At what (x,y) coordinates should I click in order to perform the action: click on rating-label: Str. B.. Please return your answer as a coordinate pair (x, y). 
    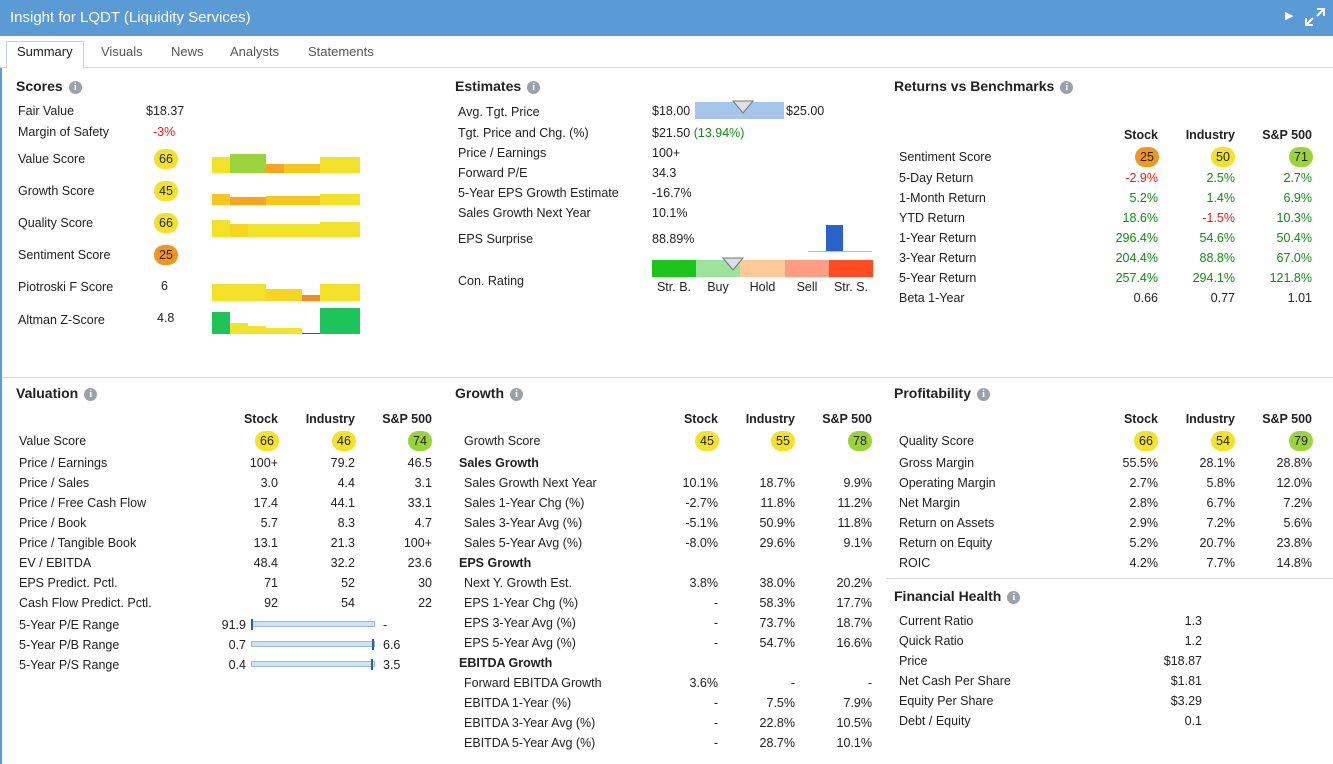
    Looking at the image, I should click on (674, 287).